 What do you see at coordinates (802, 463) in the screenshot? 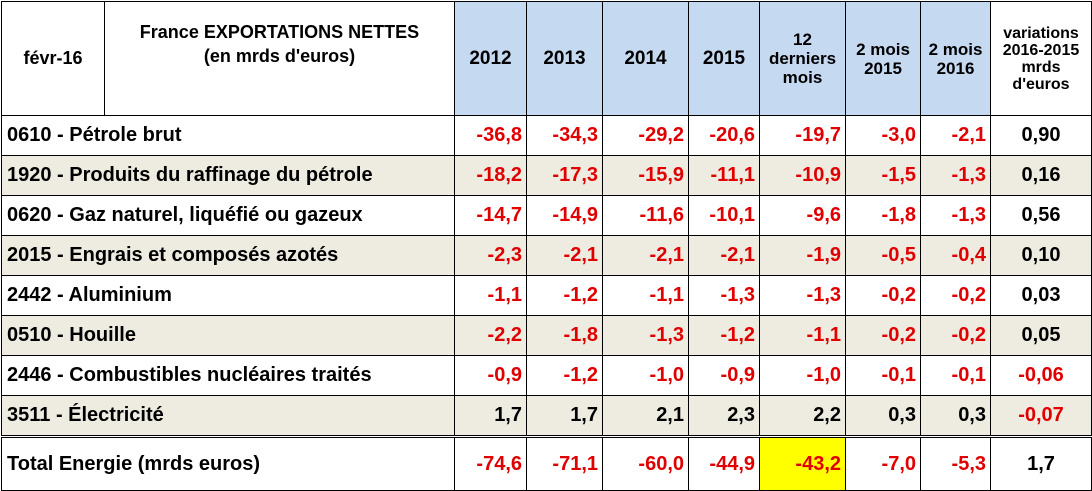
I see `total-12m-highlight-cell: -43,2` at bounding box center [802, 463].